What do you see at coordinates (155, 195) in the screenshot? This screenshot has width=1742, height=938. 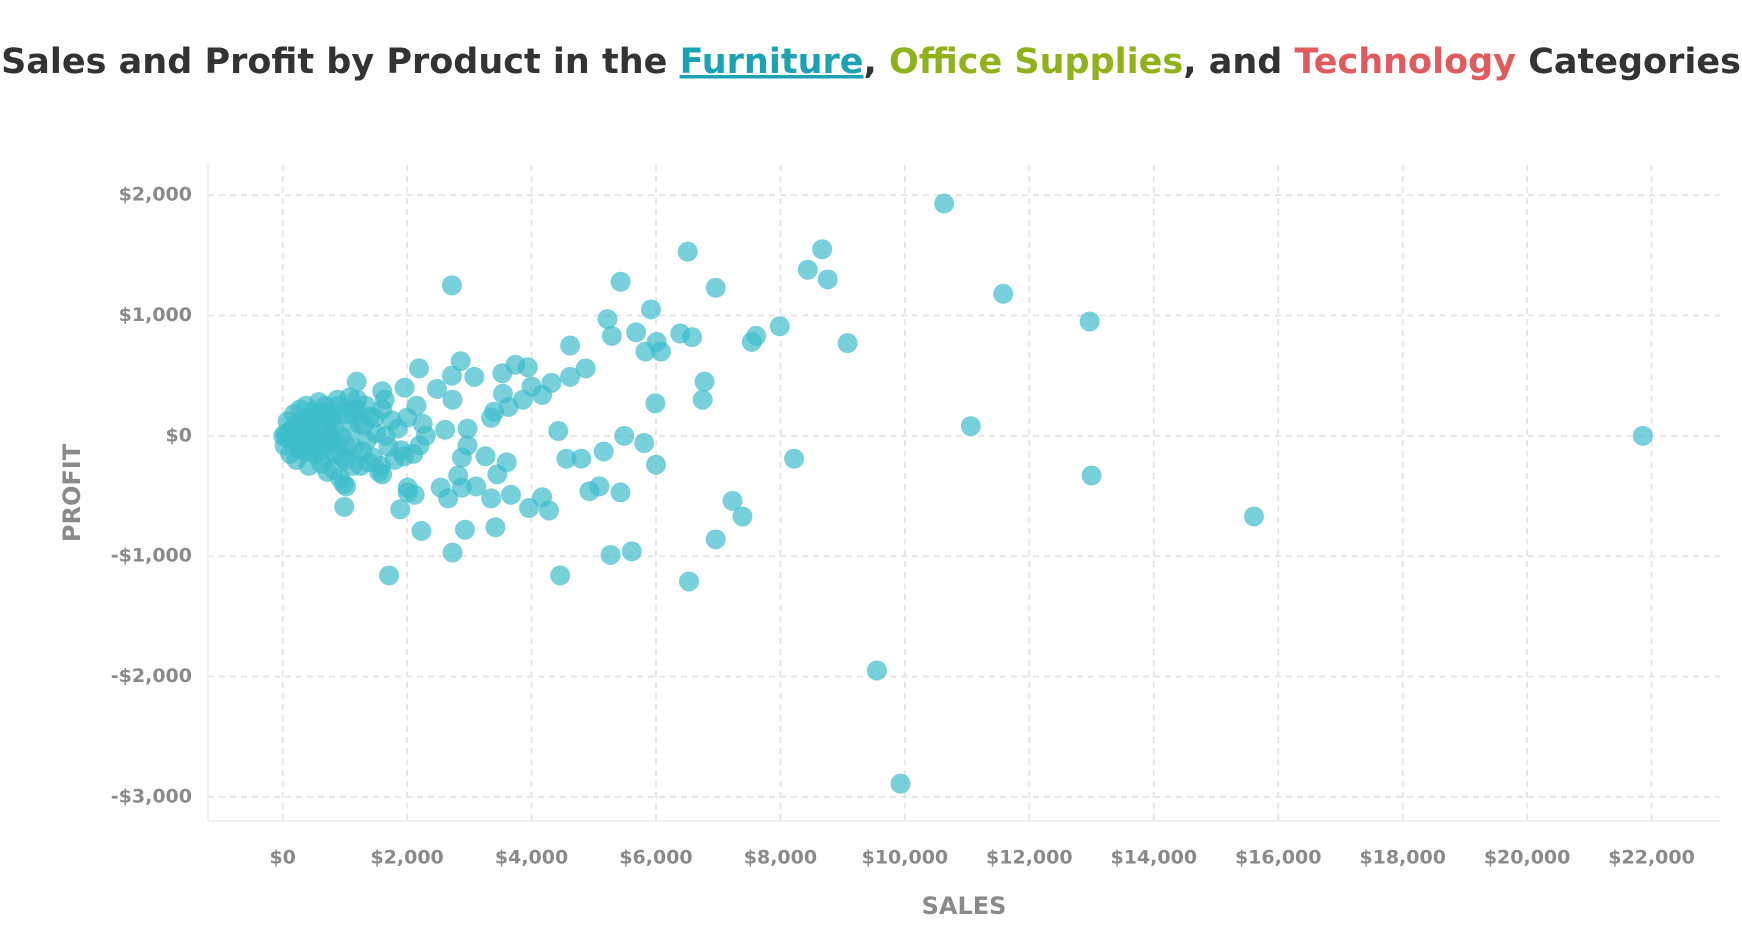 I see `y-tick-label: $2,000` at bounding box center [155, 195].